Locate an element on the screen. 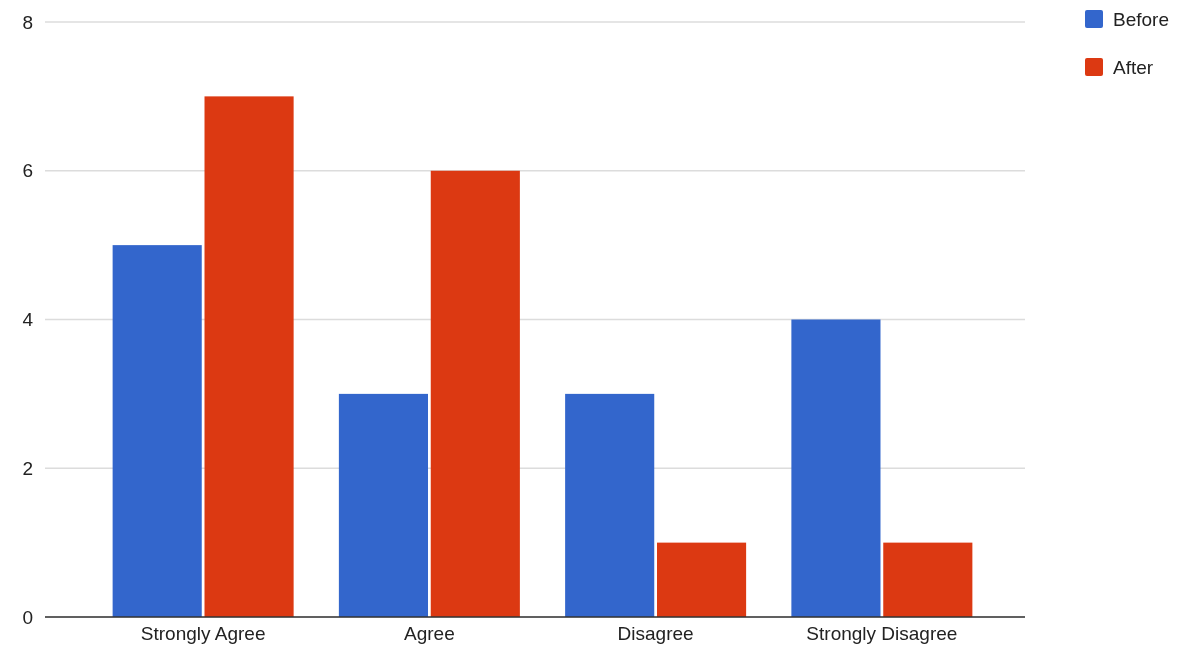 The image size is (1198, 657). x-tick-label: Strongly Disagree is located at coordinates (882, 634).